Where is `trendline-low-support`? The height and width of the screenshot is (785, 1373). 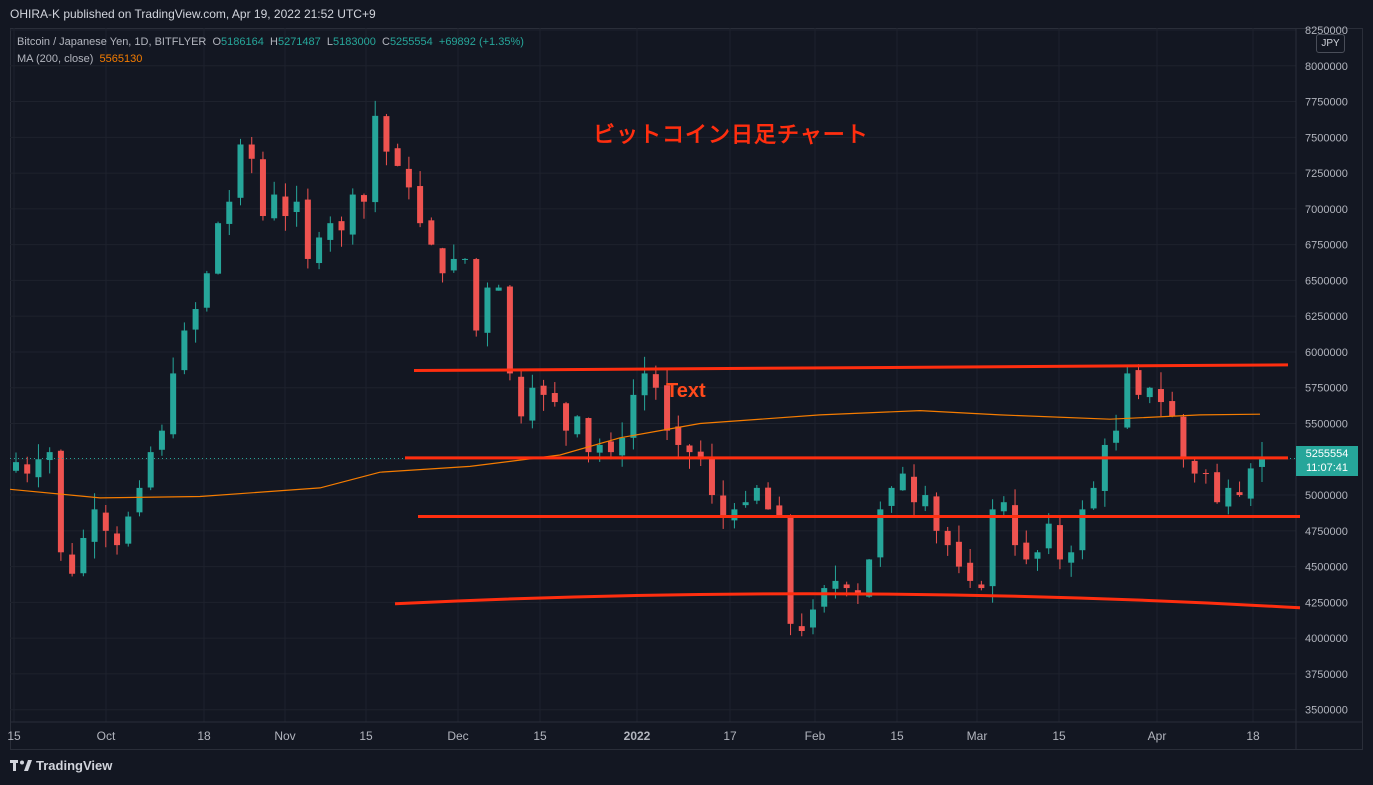
trendline-low-support is located at coordinates (847, 601).